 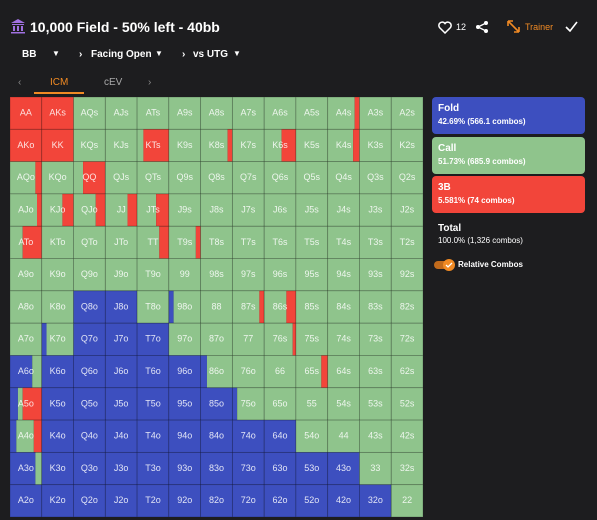 I want to click on hand-label: 82o, so click(x=216, y=500).